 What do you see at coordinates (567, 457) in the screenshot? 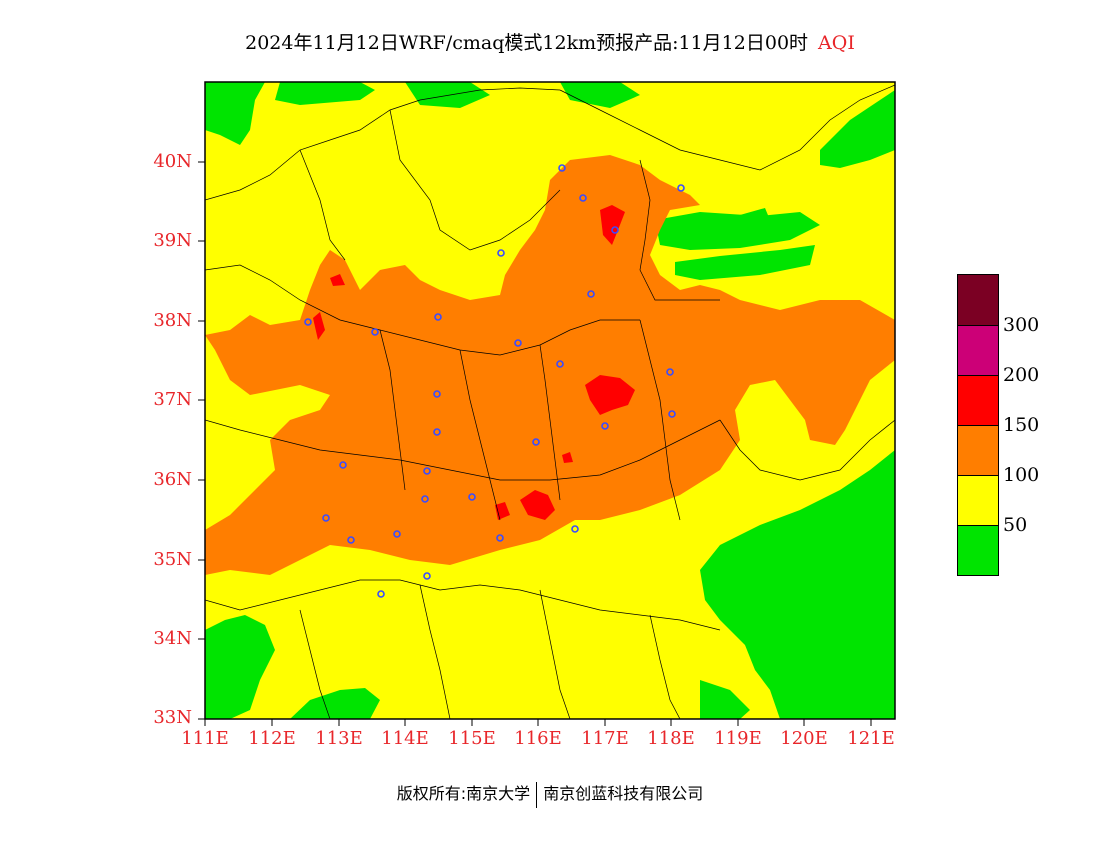
I see `aqi-150-200-spot7` at bounding box center [567, 457].